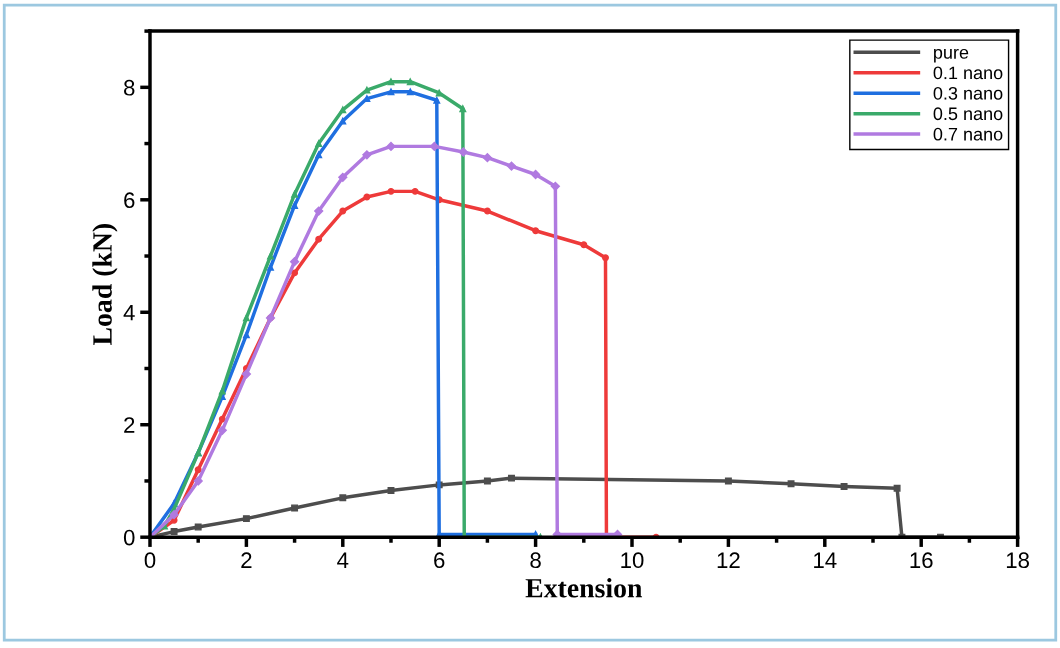 Image resolution: width=1060 pixels, height=648 pixels. Describe the element at coordinates (343, 560) in the screenshot. I see `x-tick-label: 4` at that location.